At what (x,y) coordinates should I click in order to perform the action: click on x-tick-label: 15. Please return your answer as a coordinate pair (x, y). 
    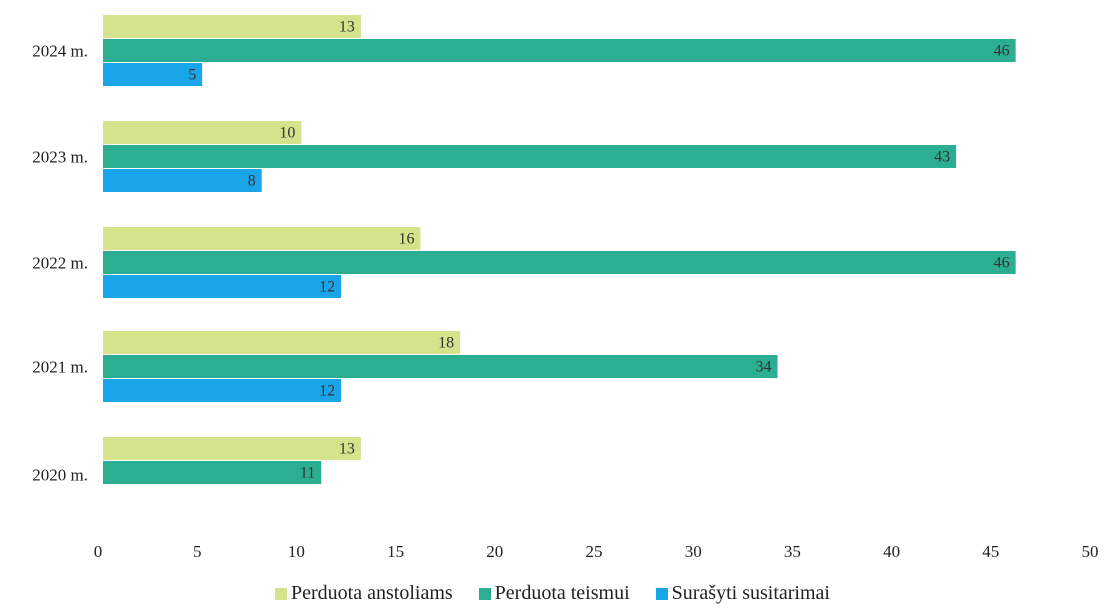
    Looking at the image, I should click on (395, 551).